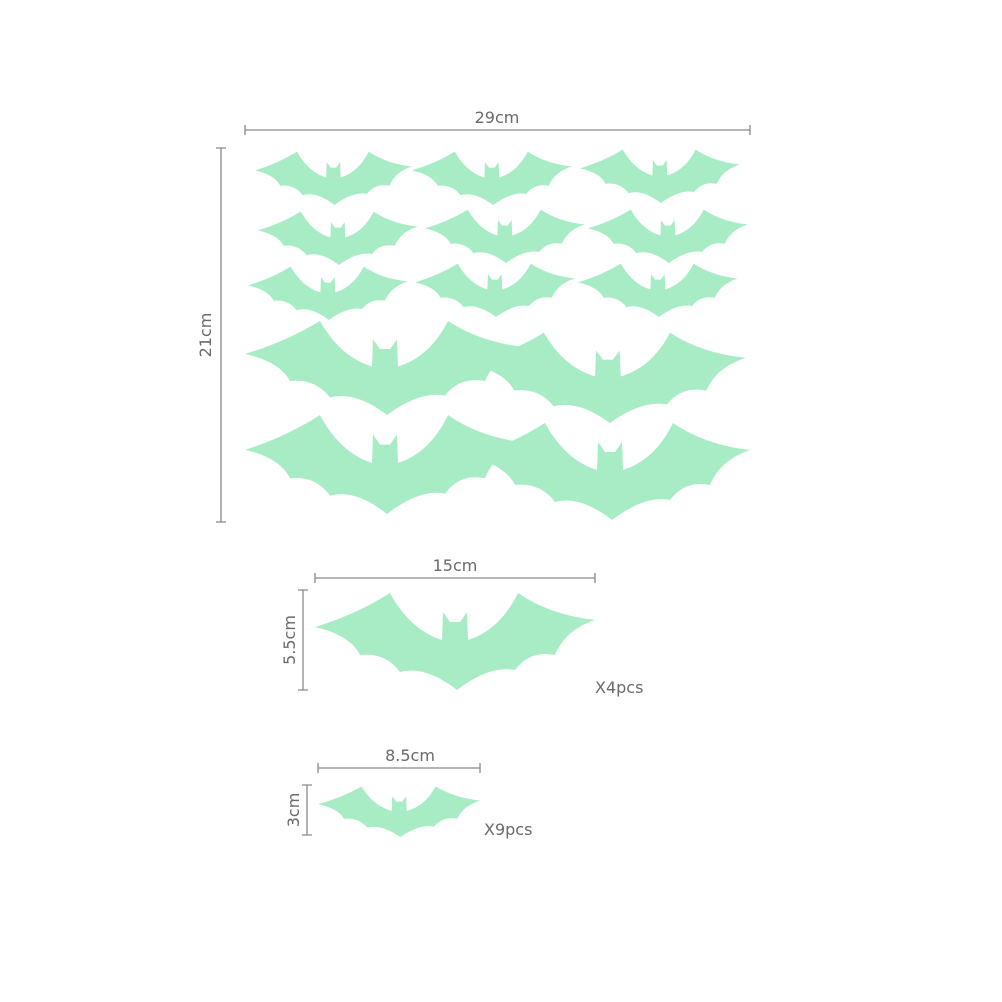 Image resolution: width=1002 pixels, height=1002 pixels. I want to click on sheet-height-label: 21cm, so click(205, 335).